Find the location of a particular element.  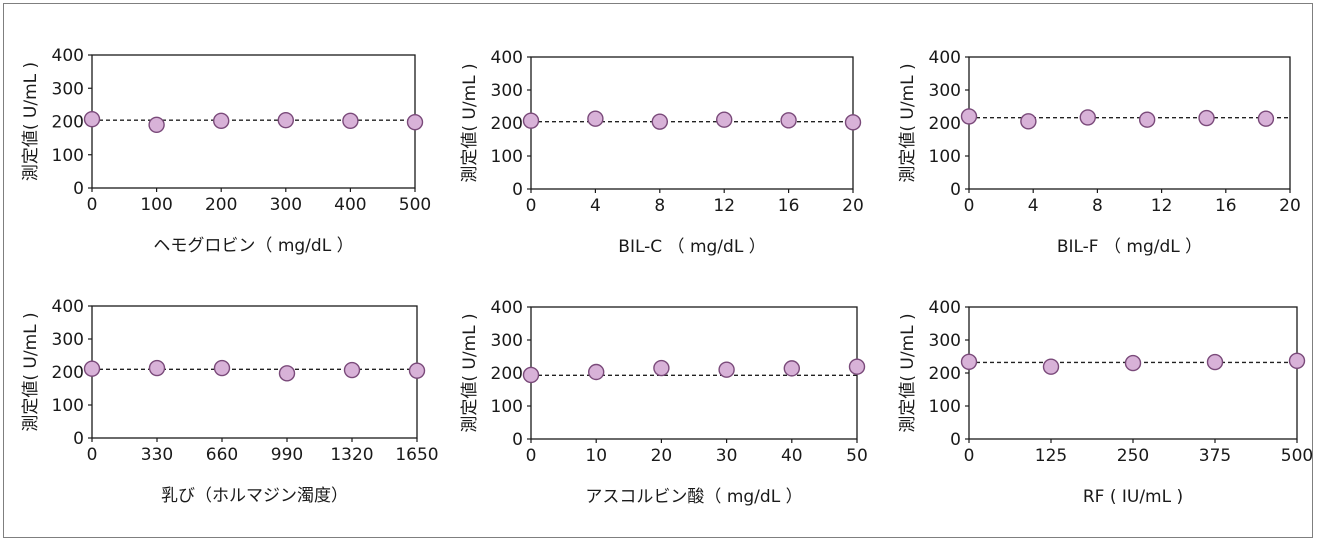

x-tick-label: 330 is located at coordinates (157, 455).